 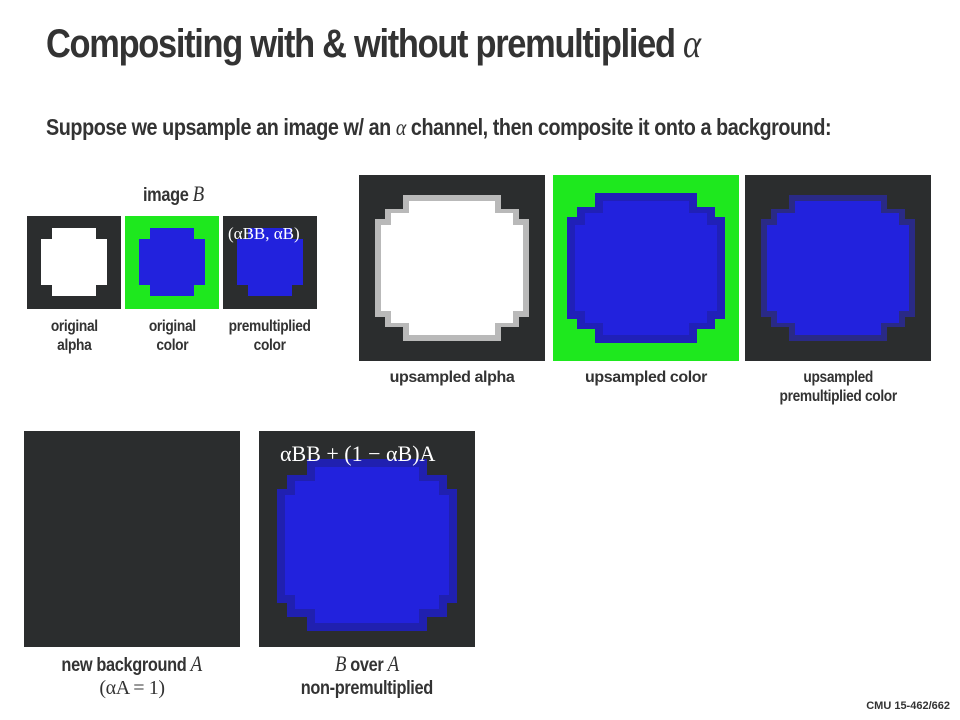 I want to click on caption-original-color-line2: color, so click(x=172, y=345).